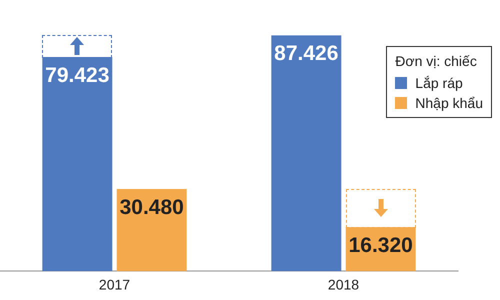  What do you see at coordinates (380, 245) in the screenshot?
I see `data-label: 16.320` at bounding box center [380, 245].